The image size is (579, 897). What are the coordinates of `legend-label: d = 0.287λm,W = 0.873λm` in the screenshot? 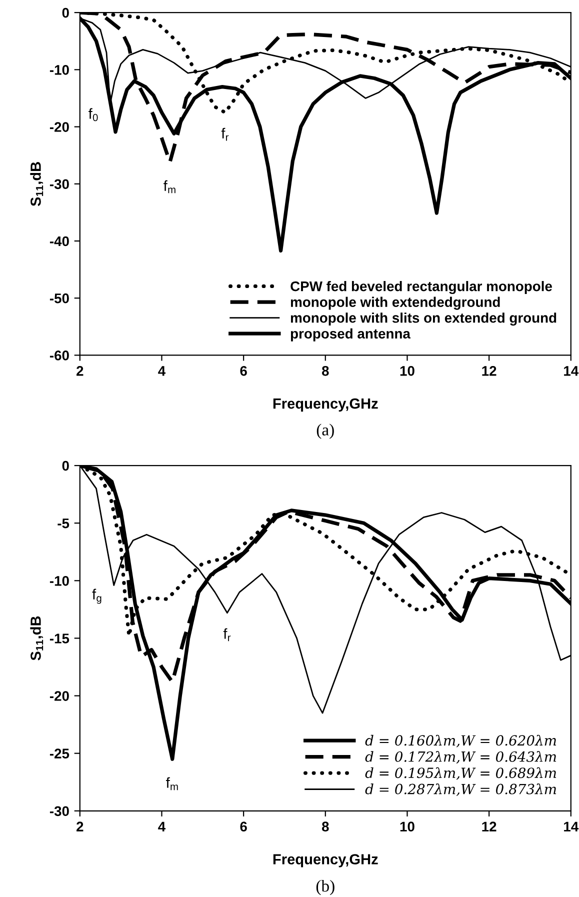 It's located at (460, 789).